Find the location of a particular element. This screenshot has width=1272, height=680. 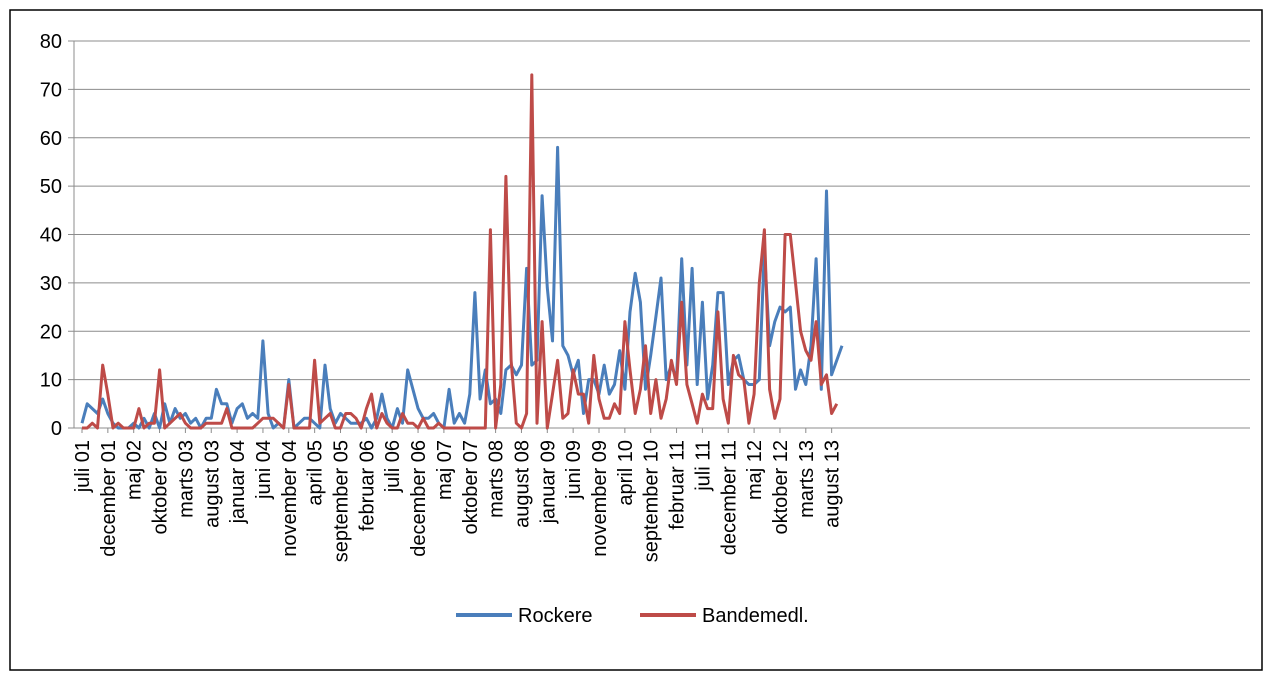

x-tick-label: februar 11 is located at coordinates (678, 485).